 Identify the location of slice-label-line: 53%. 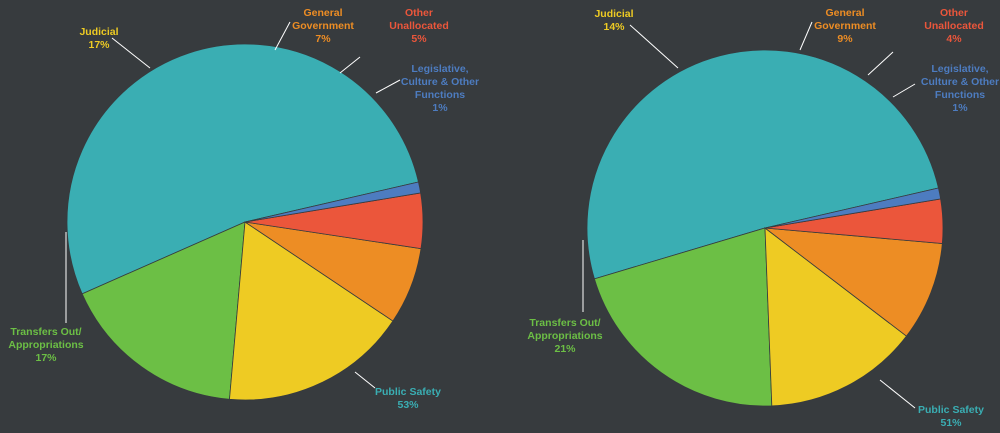
(408, 405).